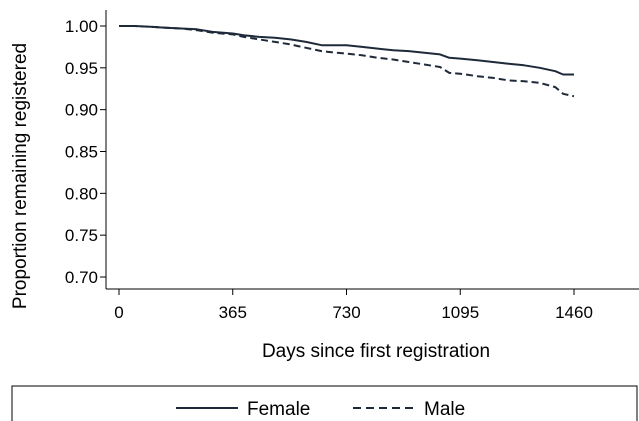  I want to click on y-tick-label: 0.90, so click(81, 110).